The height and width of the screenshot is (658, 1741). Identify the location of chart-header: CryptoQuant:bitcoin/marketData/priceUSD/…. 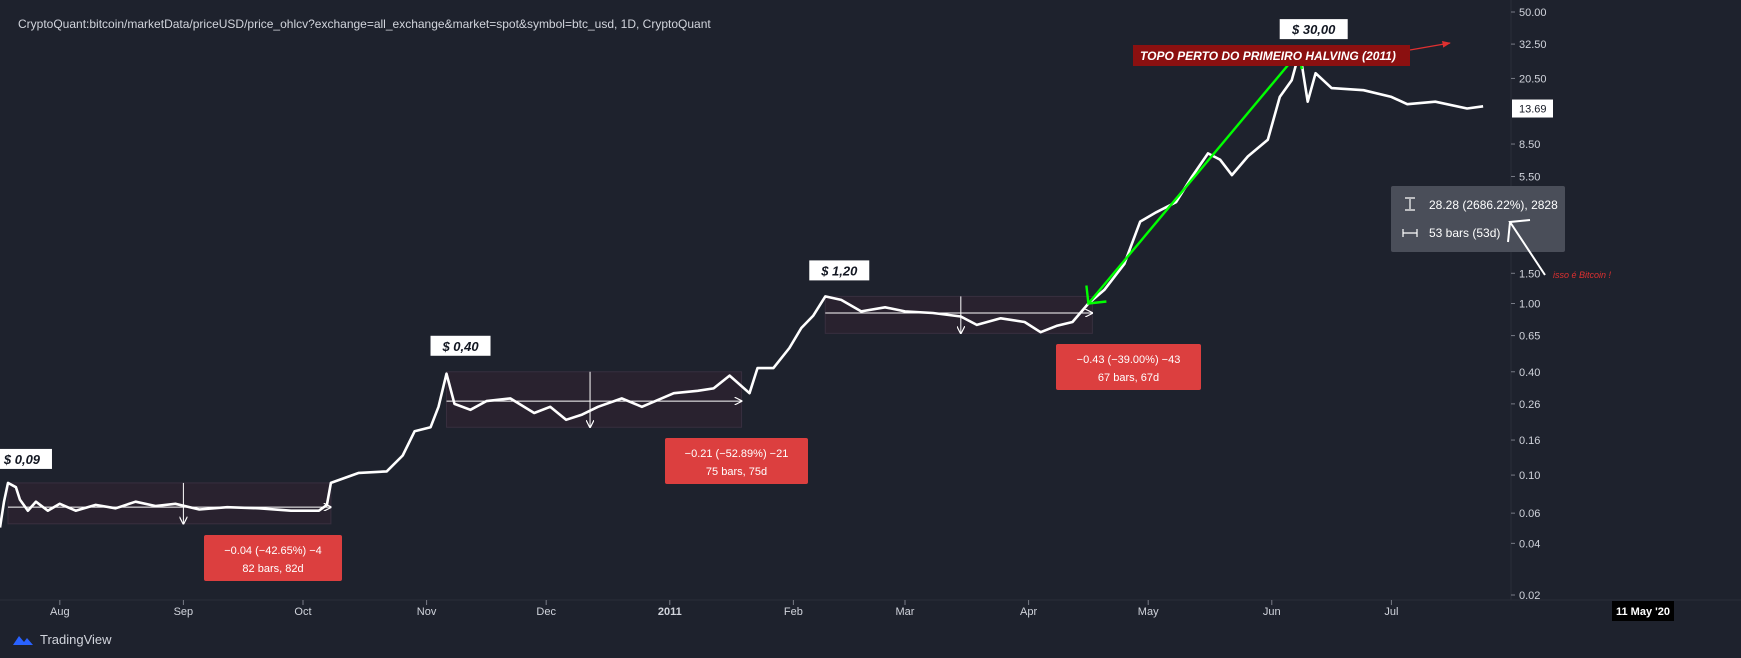
(364, 24).